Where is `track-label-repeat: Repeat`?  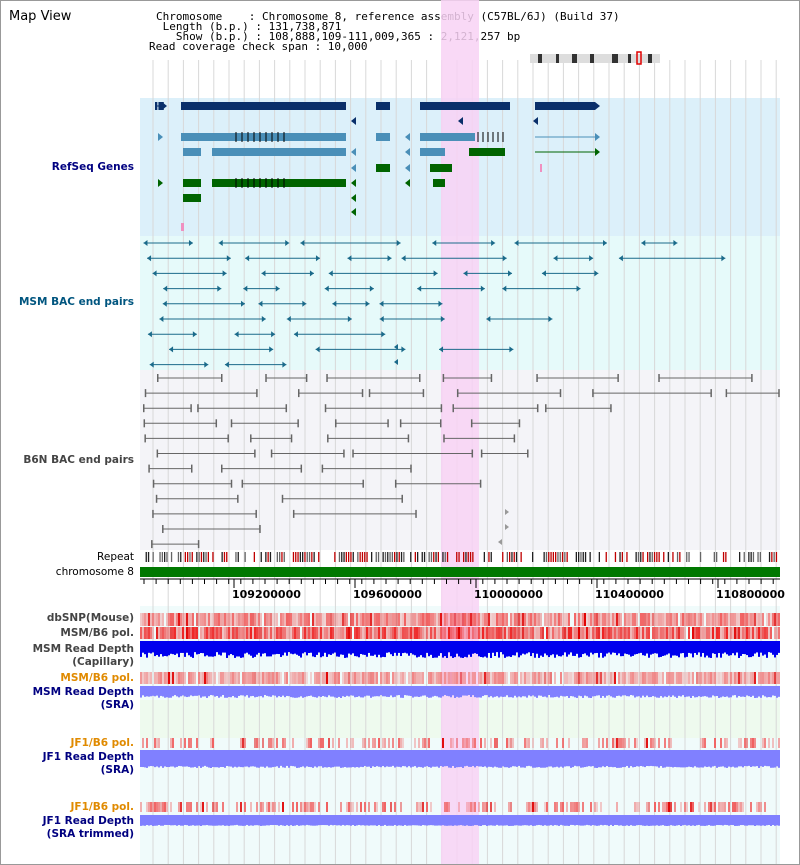 track-label-repeat: Repeat is located at coordinates (115, 557).